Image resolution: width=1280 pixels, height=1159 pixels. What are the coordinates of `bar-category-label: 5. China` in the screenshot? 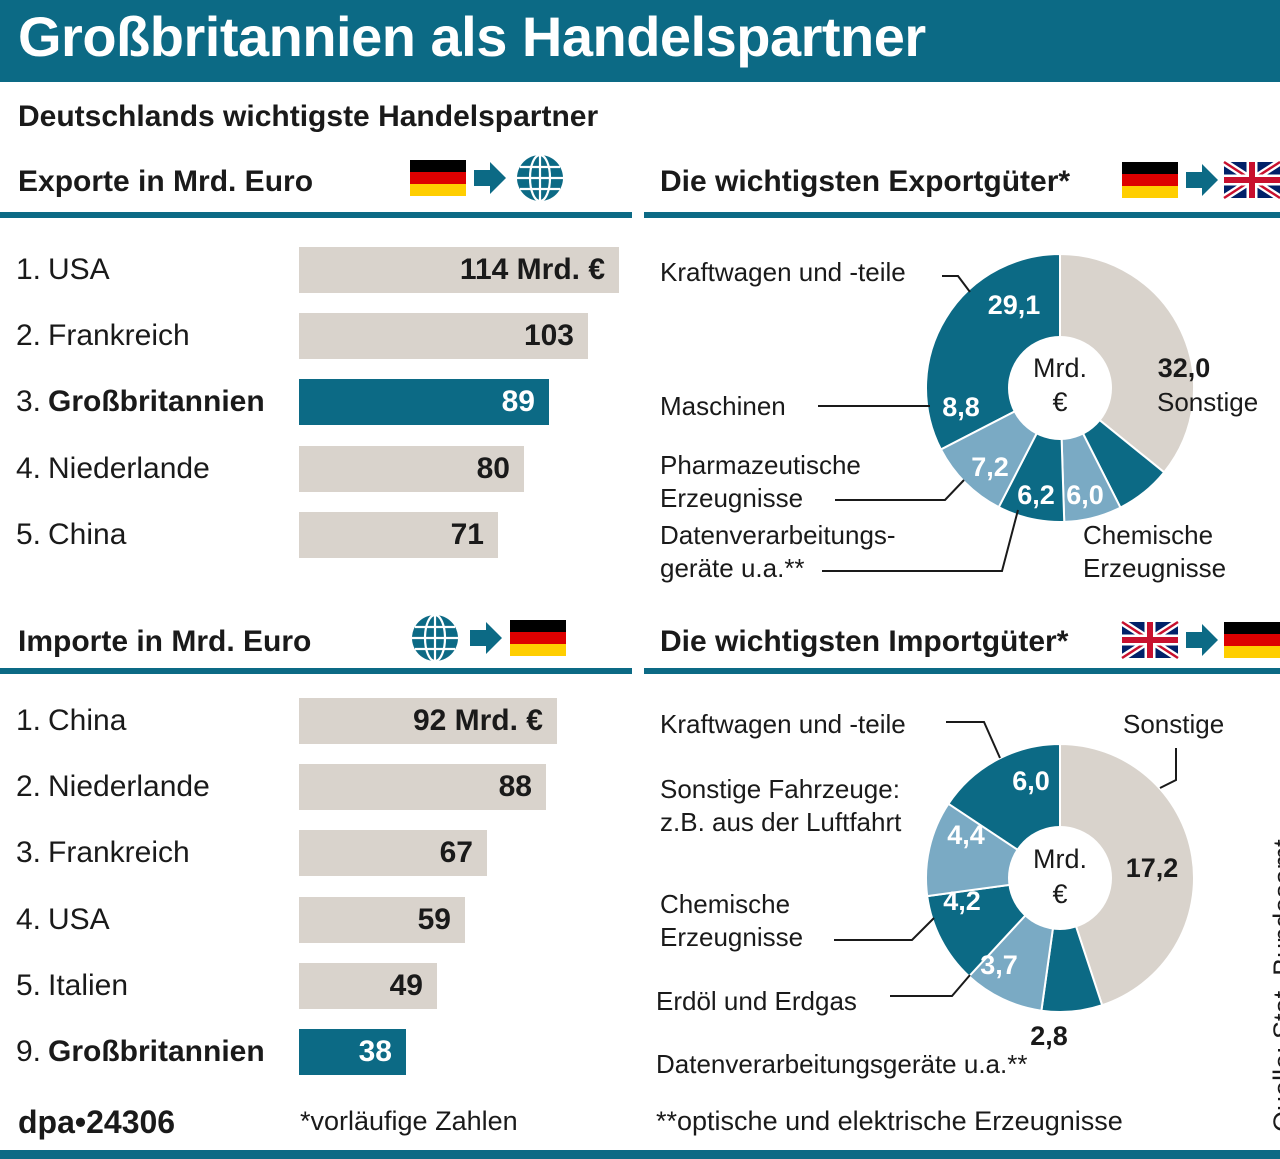 It's located at (71, 535).